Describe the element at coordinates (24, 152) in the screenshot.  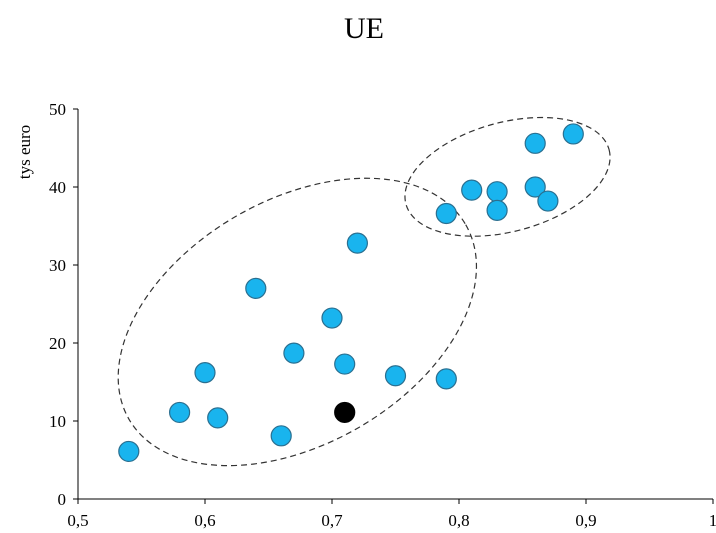
I see `y-axis-label: tys euro` at that location.